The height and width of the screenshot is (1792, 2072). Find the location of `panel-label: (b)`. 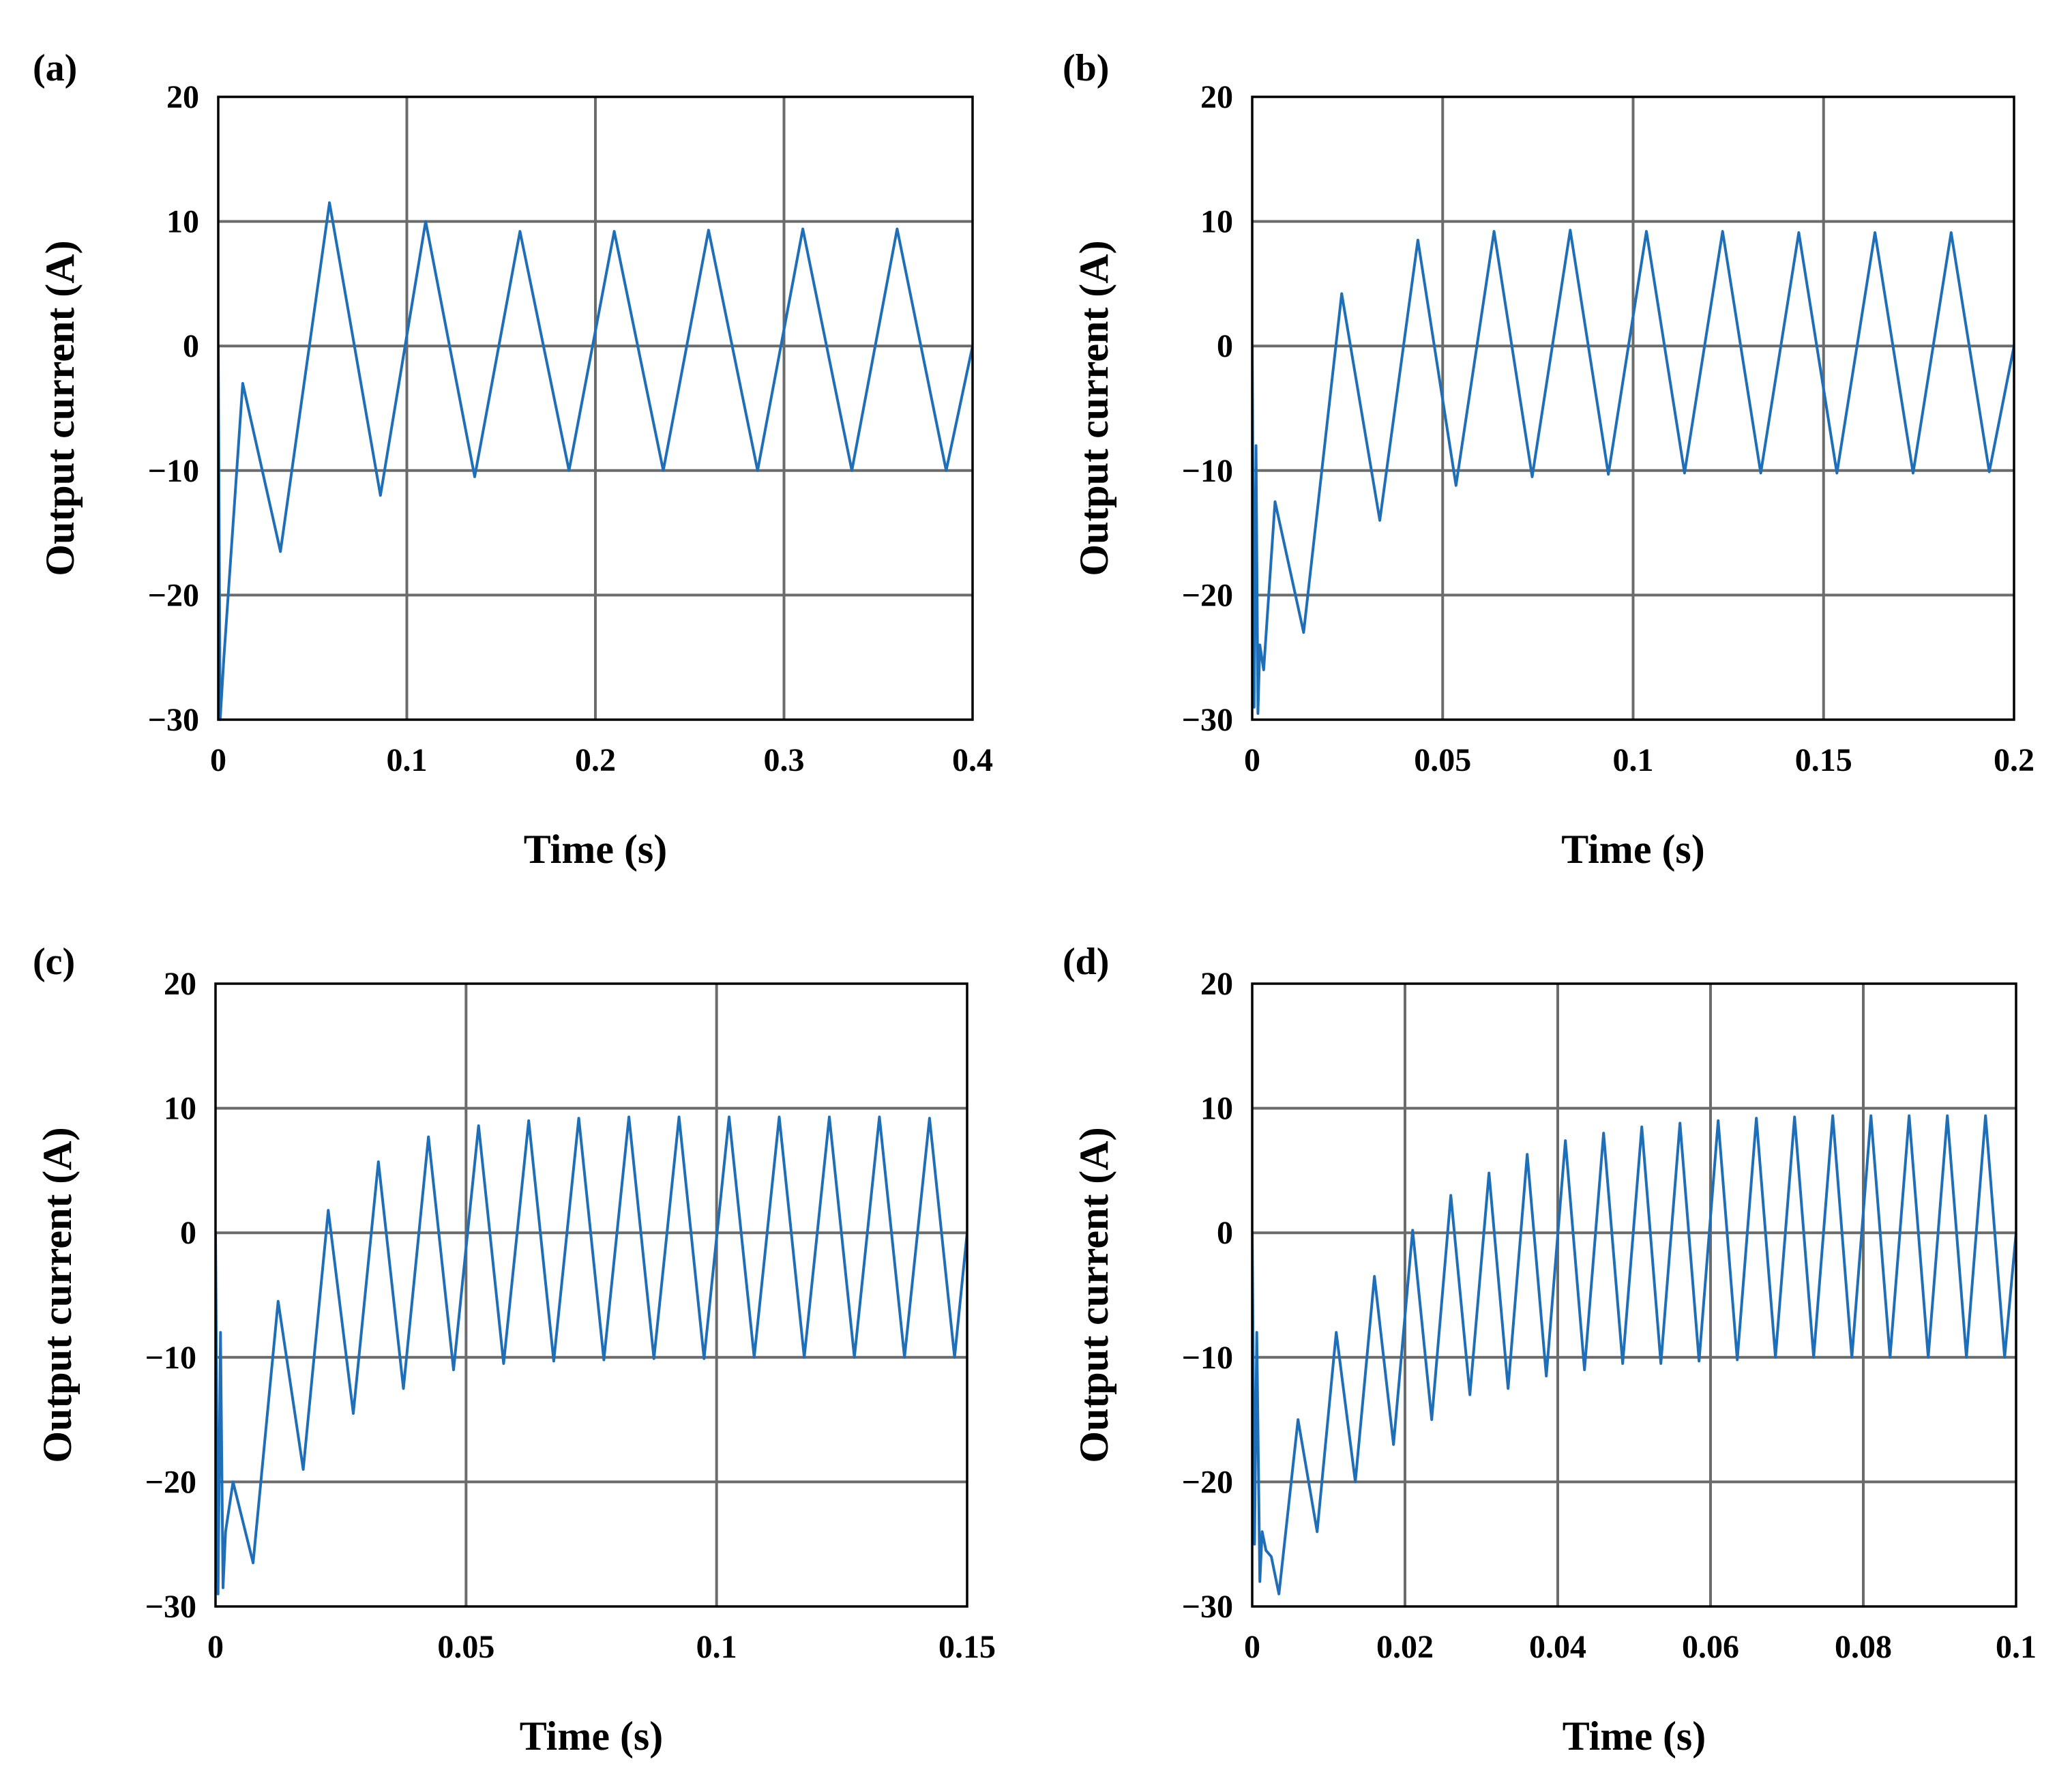

panel-label: (b) is located at coordinates (1086, 68).